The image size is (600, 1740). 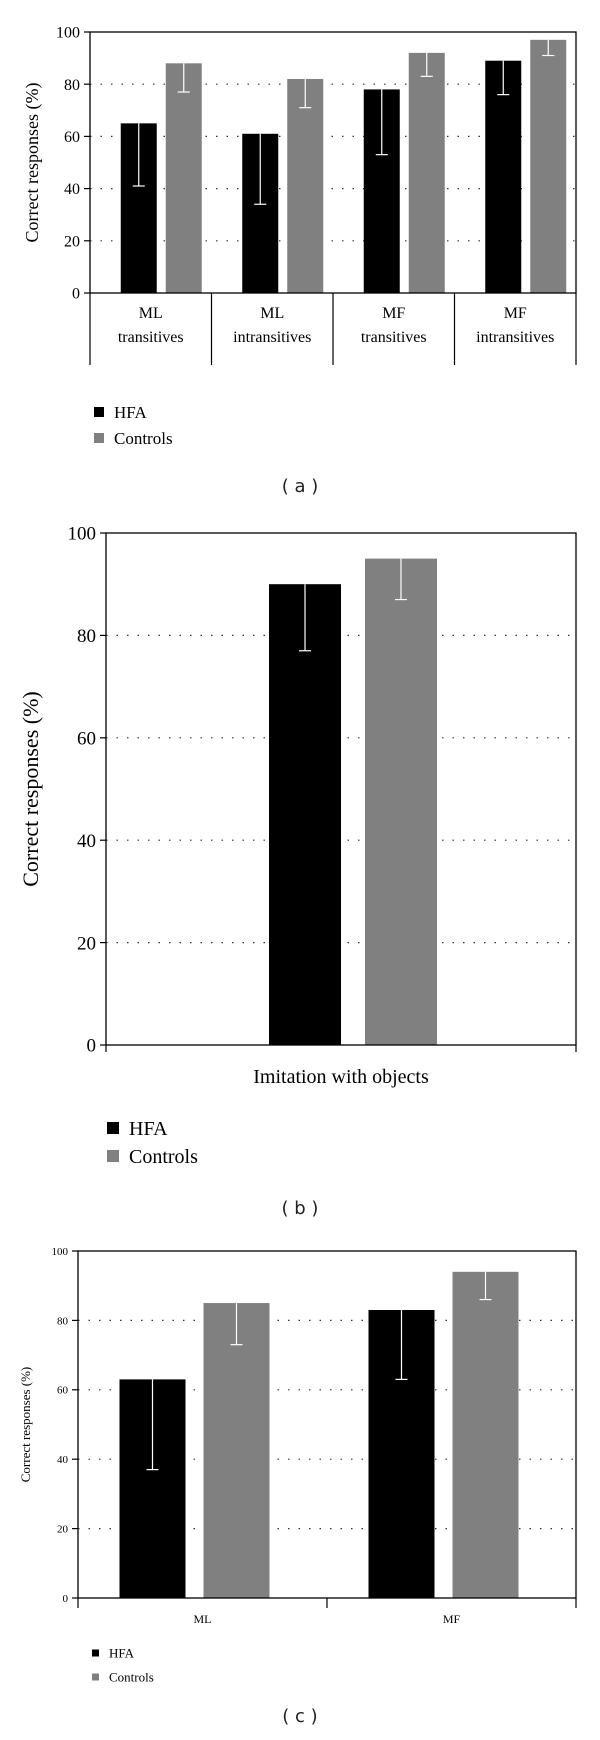 I want to click on category-label-1-1: intransitives, so click(x=272, y=337).